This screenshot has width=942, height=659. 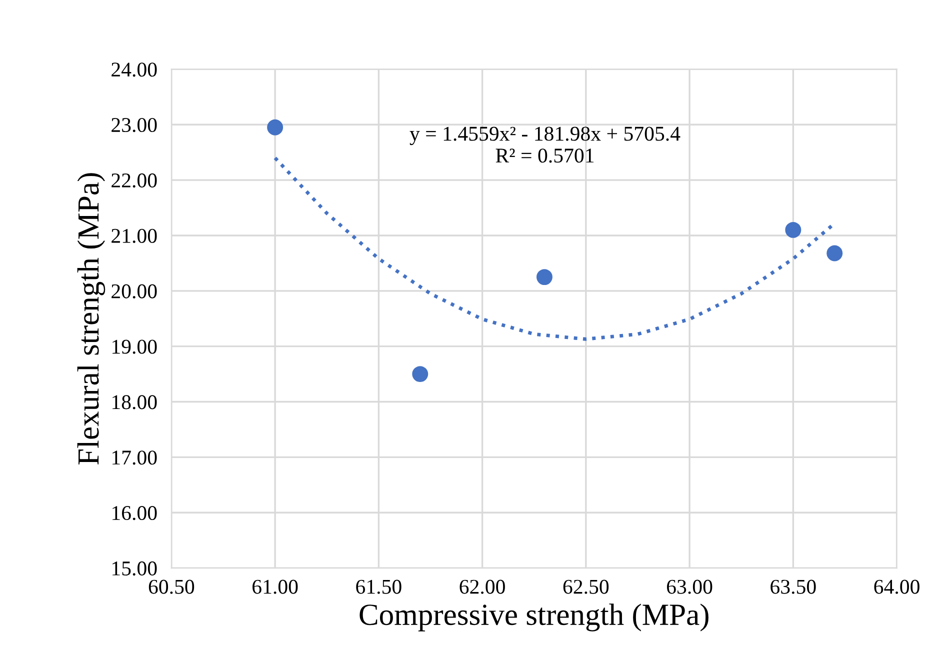 What do you see at coordinates (91, 319) in the screenshot?
I see `y-axis-title: Flexural strength (MPa)` at bounding box center [91, 319].